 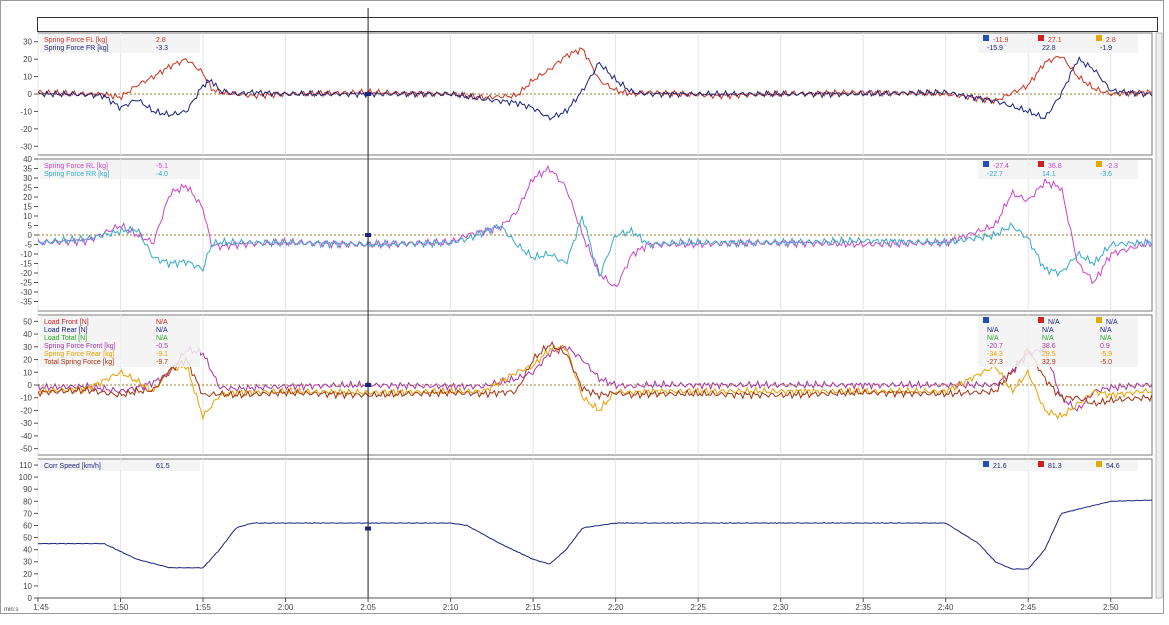 What do you see at coordinates (27, 169) in the screenshot?
I see `y-tick-label: 35` at bounding box center [27, 169].